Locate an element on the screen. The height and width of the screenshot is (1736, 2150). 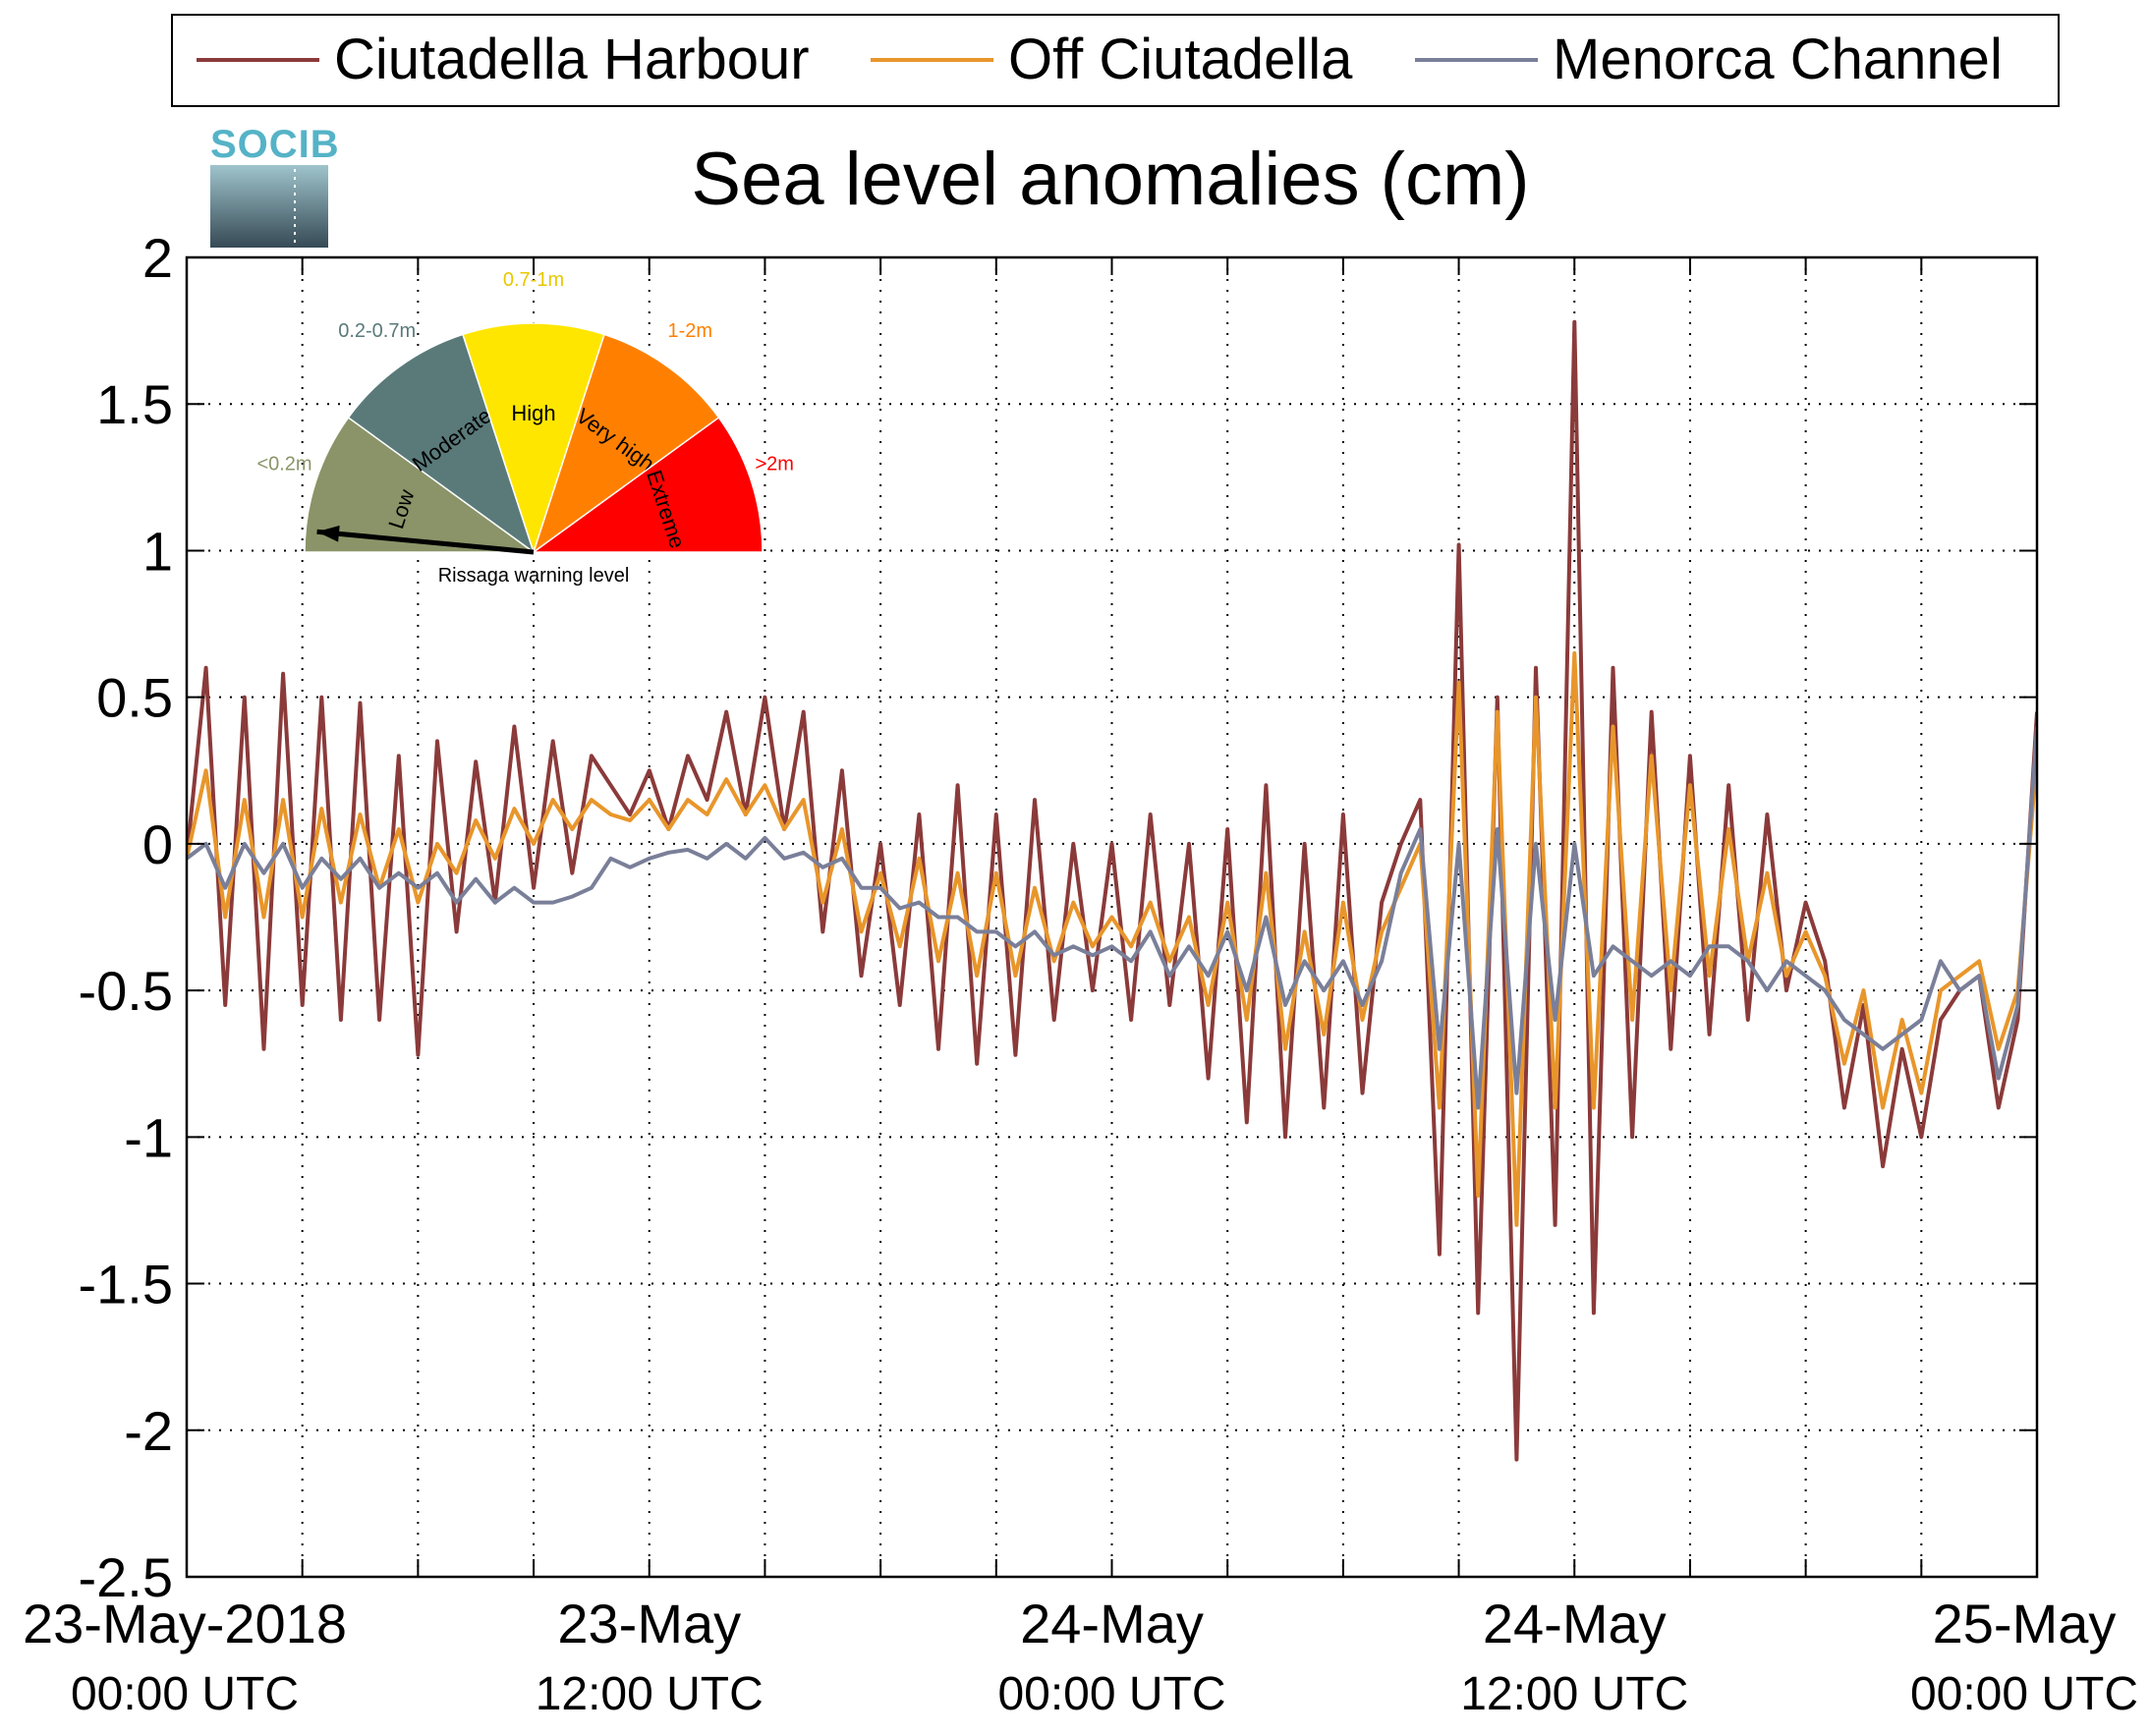
gauge-range-very-high: 1-2m is located at coordinates (690, 331).